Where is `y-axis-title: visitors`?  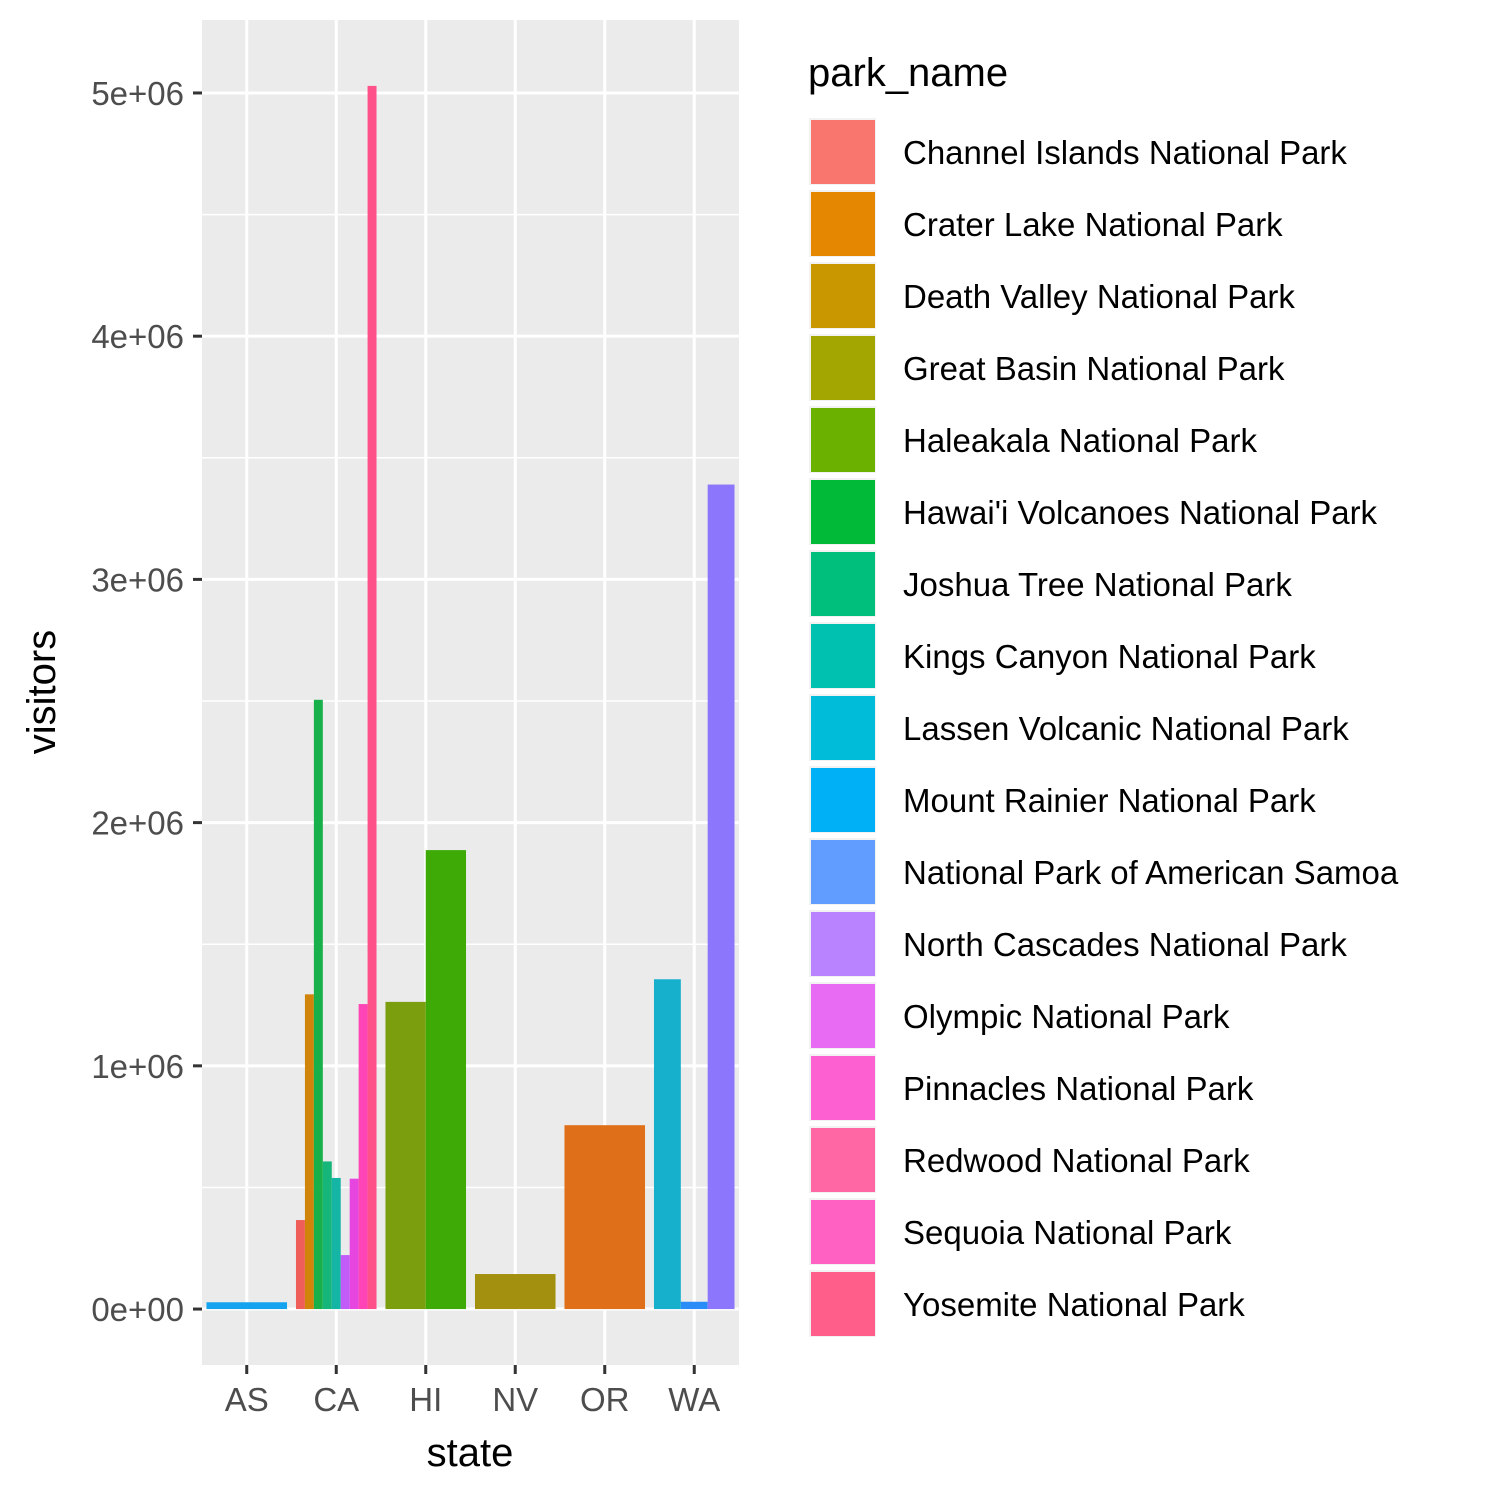
y-axis-title: visitors is located at coordinates (42, 692).